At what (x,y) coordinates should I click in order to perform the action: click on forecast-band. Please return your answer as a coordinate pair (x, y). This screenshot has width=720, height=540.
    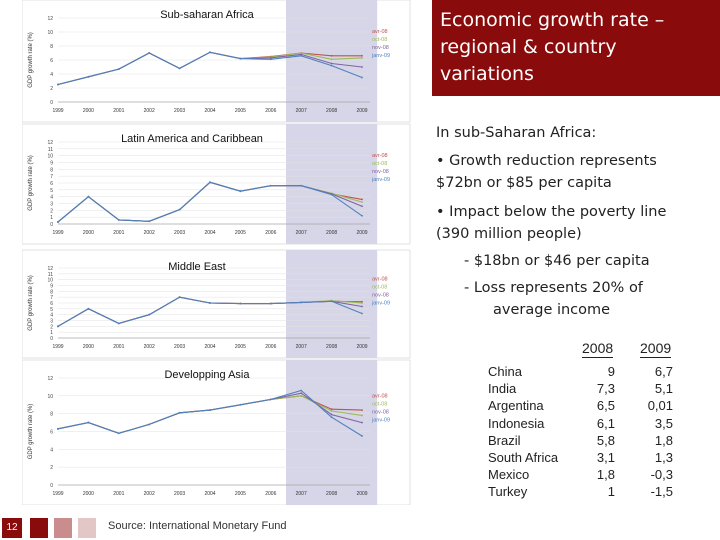
    Looking at the image, I should click on (332, 304).